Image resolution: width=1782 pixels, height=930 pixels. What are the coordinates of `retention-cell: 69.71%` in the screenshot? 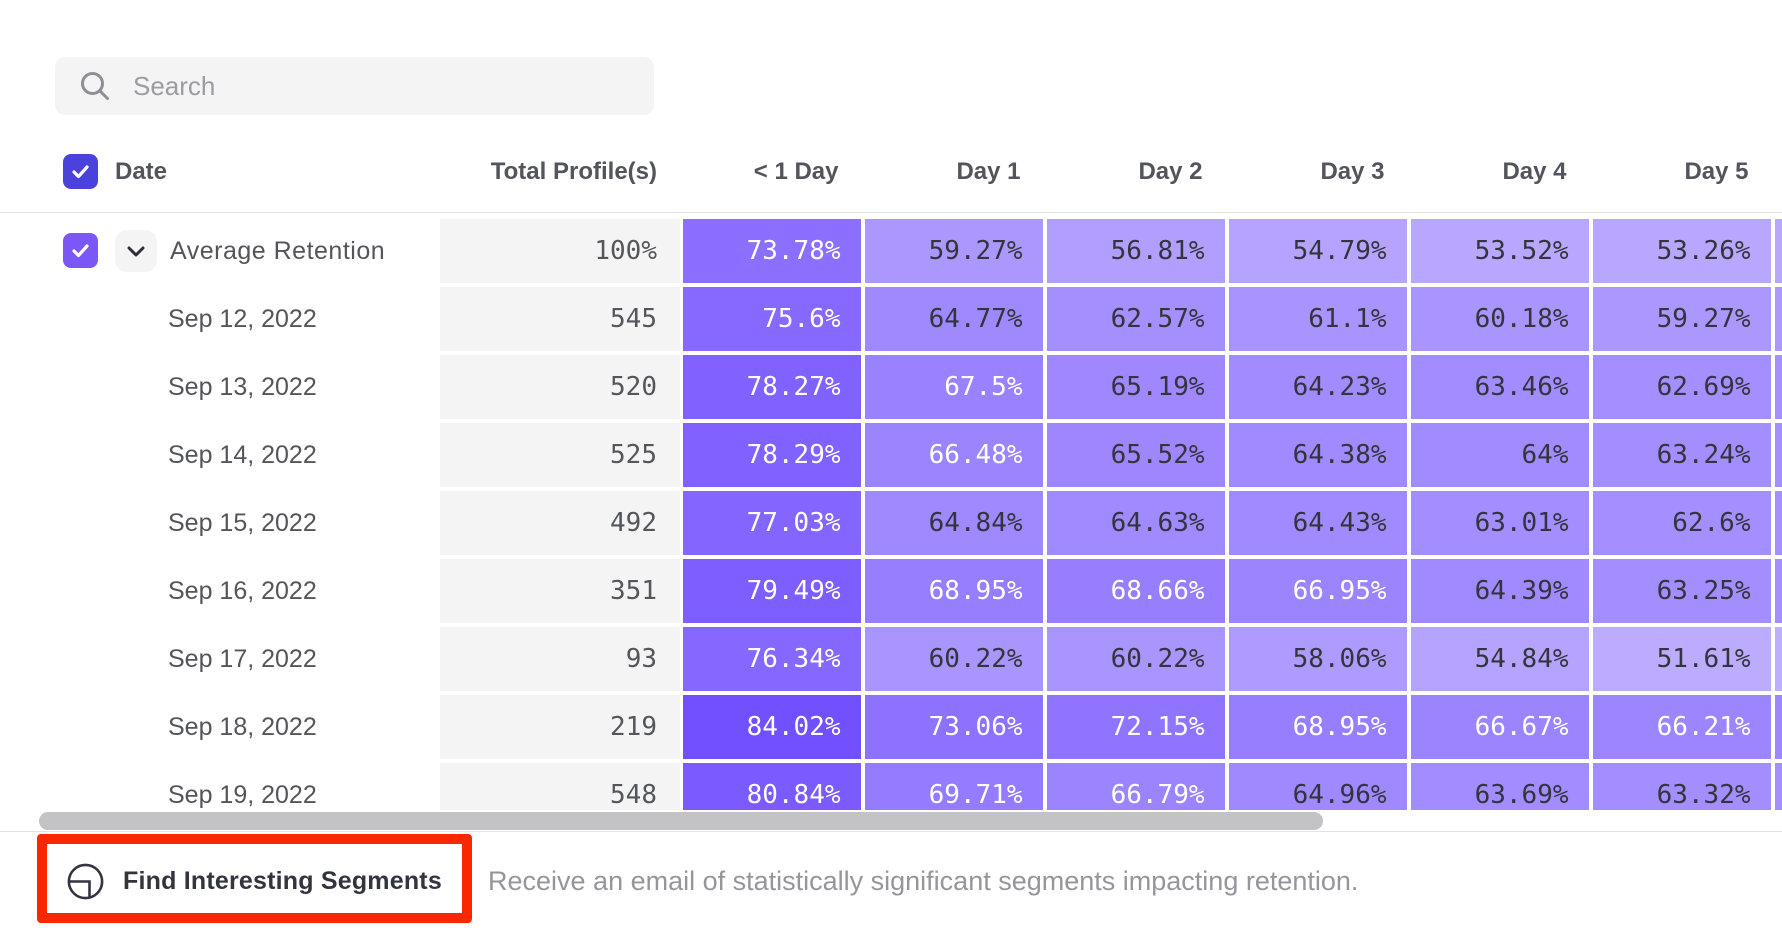 It's located at (953, 786).